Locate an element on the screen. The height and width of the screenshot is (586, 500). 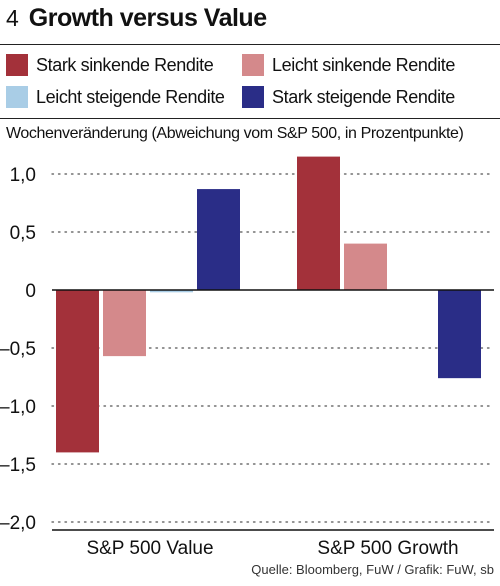
y-tick-label: 1,0 is located at coordinates (23, 175).